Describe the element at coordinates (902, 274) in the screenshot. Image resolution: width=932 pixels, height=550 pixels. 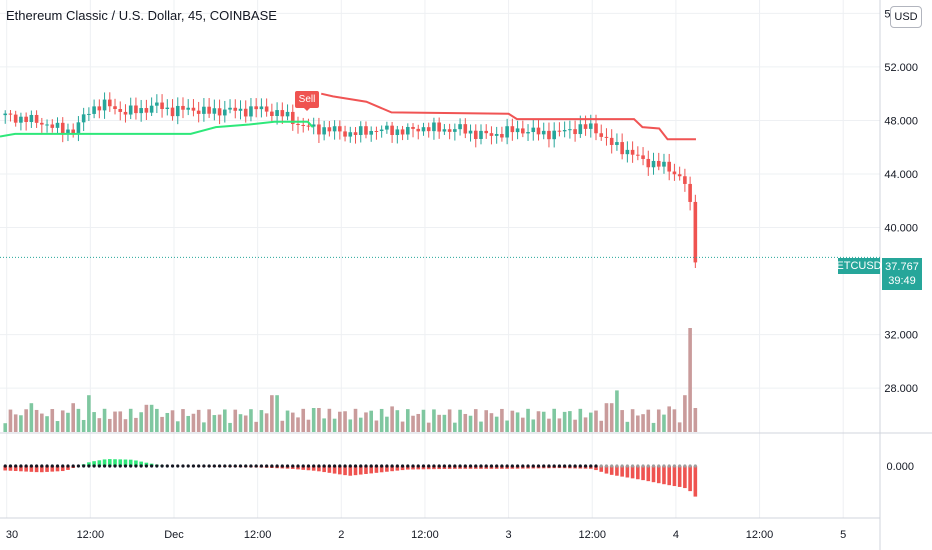
I see `last-price-badge: 37.767 39:49` at that location.